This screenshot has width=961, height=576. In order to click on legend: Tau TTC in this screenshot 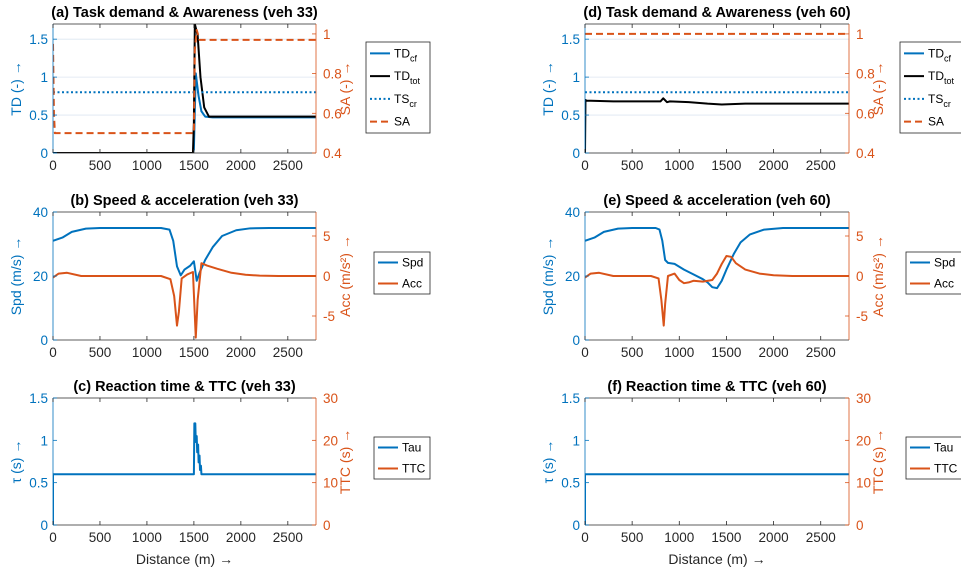, I will do `click(933, 458)`.